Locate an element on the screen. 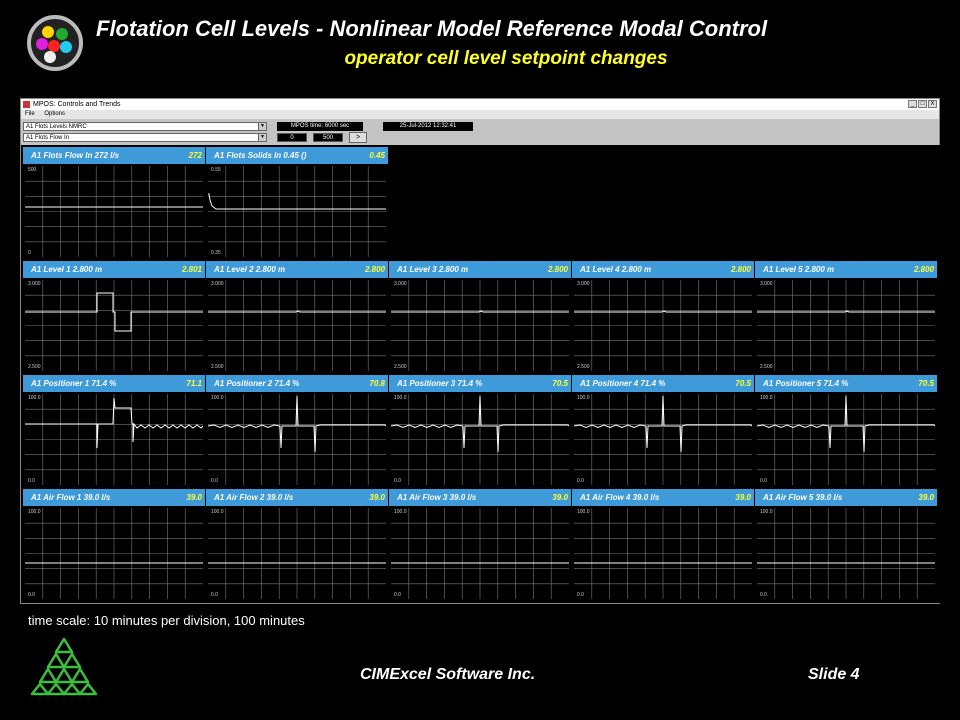 Image resolution: width=960 pixels, height=720 pixels. slide-number: Slide 4 is located at coordinates (834, 674).